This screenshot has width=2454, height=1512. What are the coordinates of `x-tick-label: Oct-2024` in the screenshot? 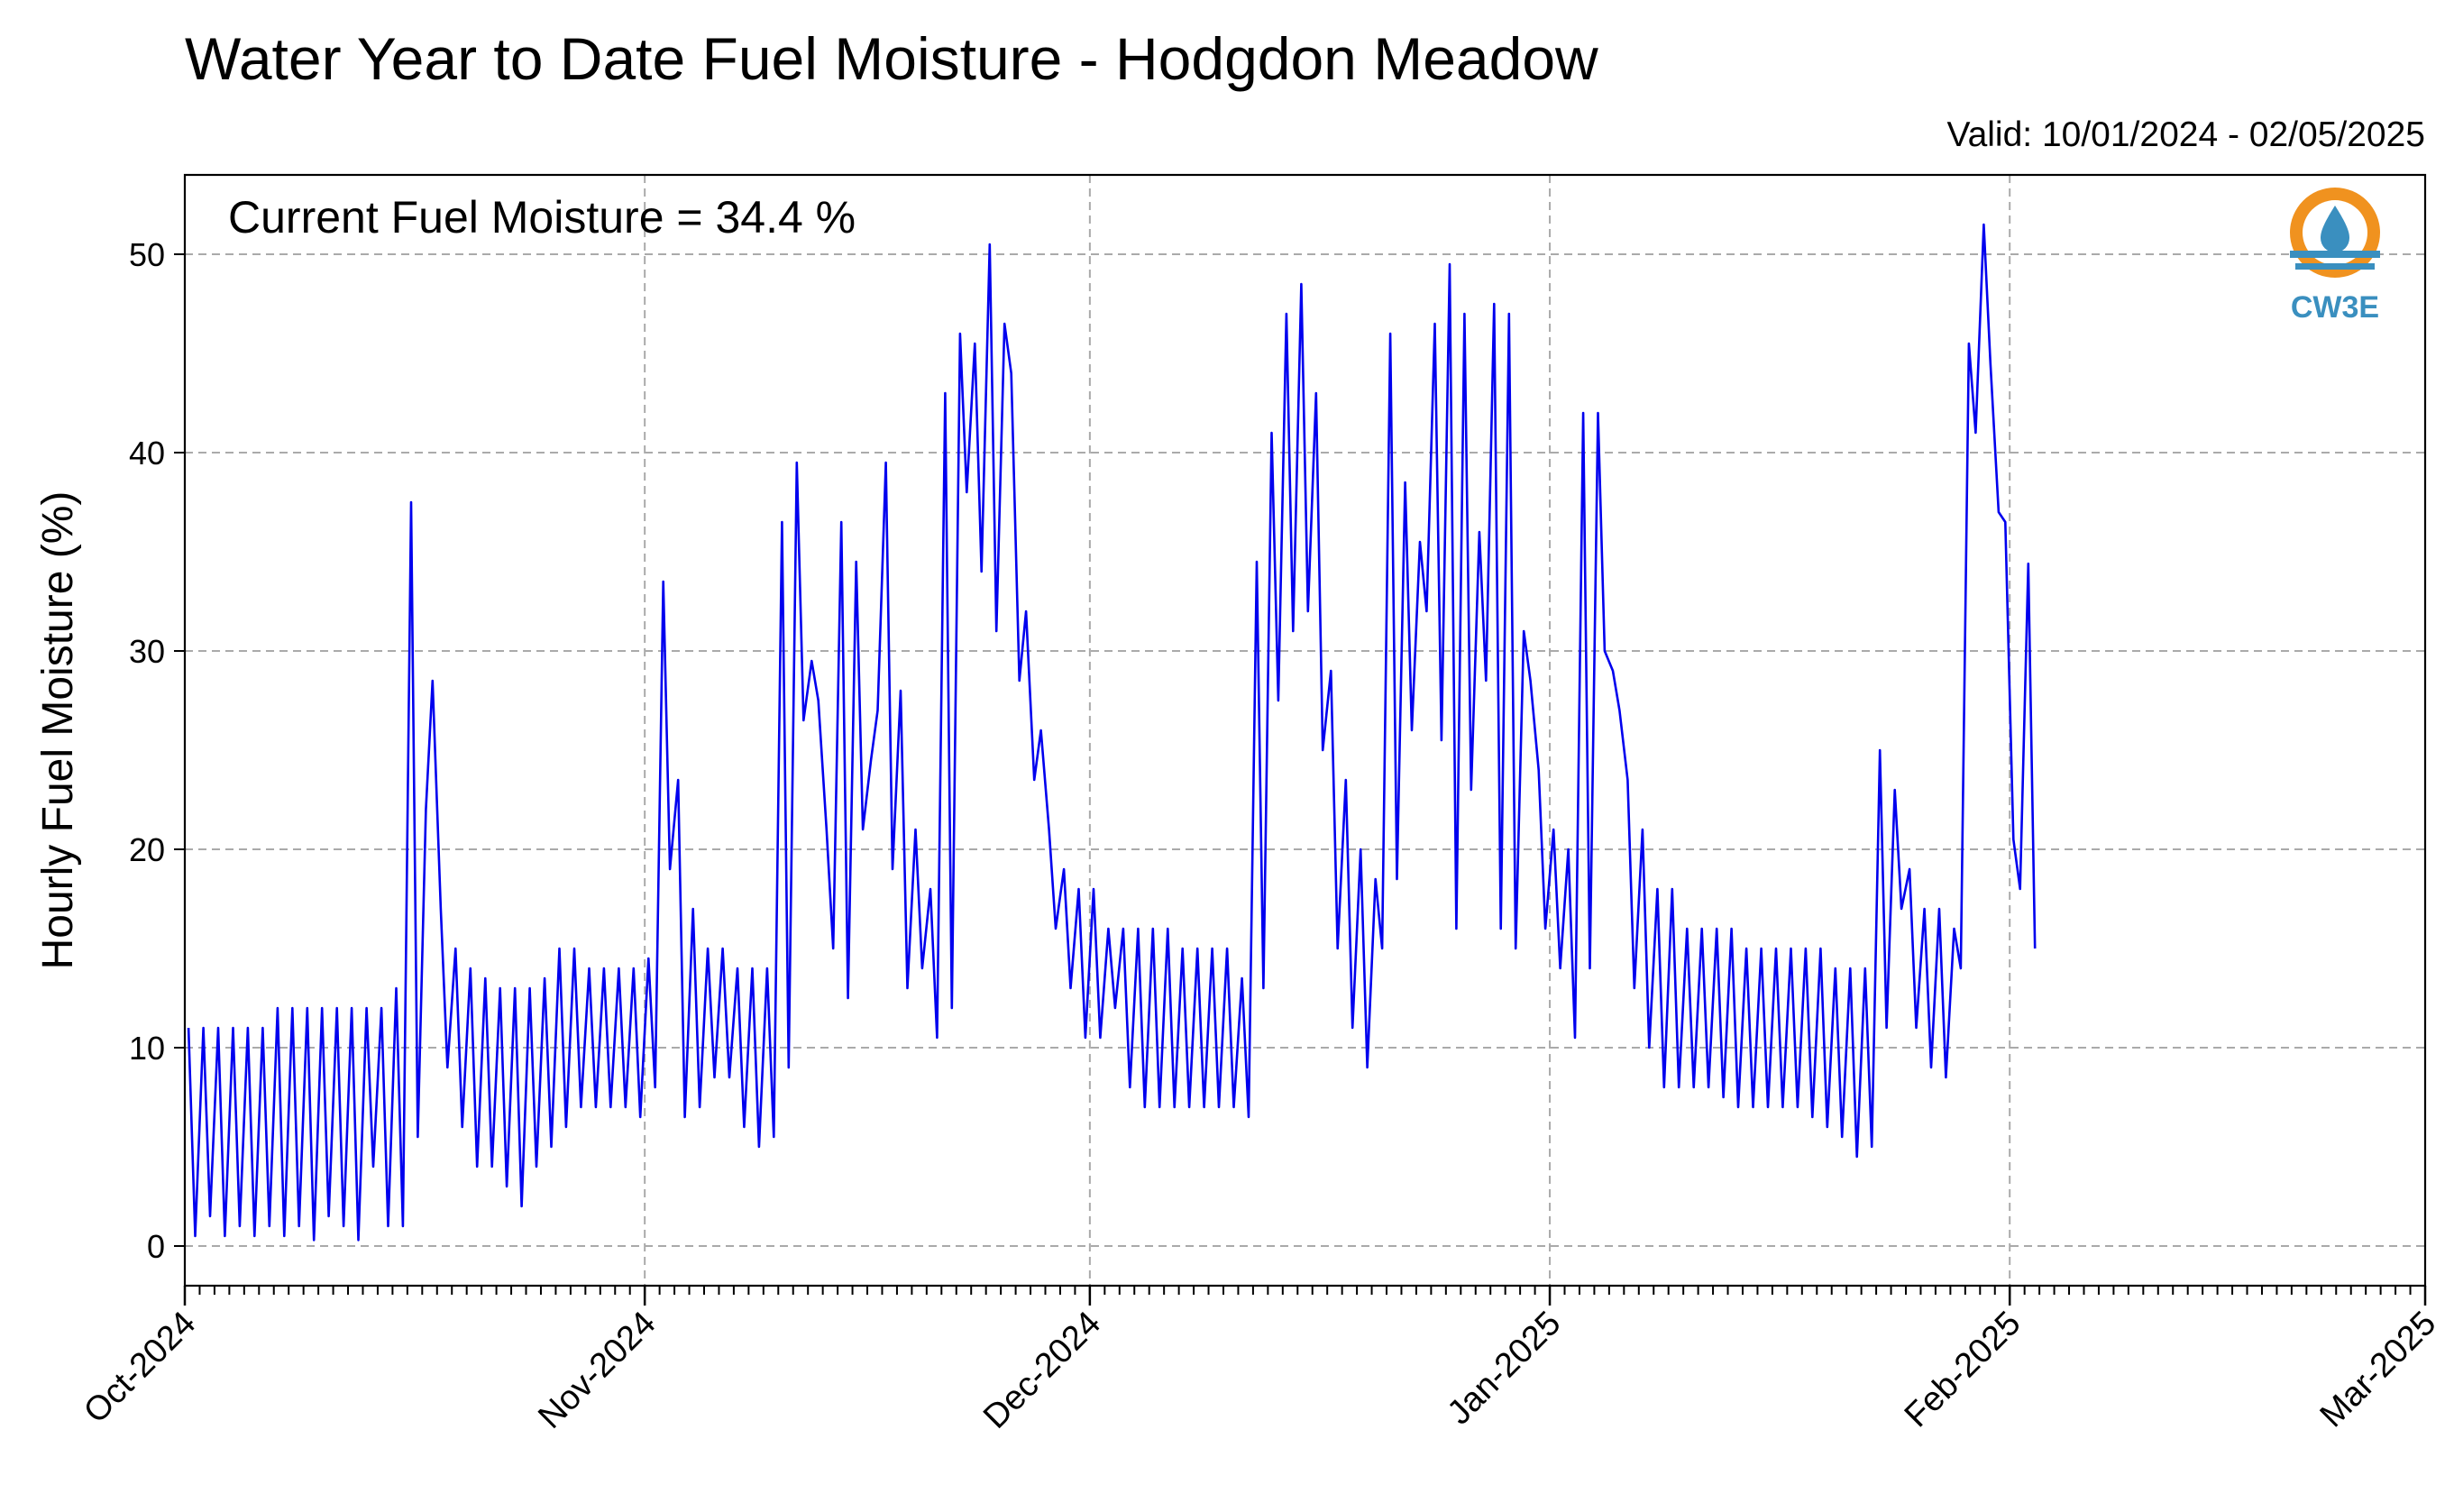 It's located at (140, 1368).